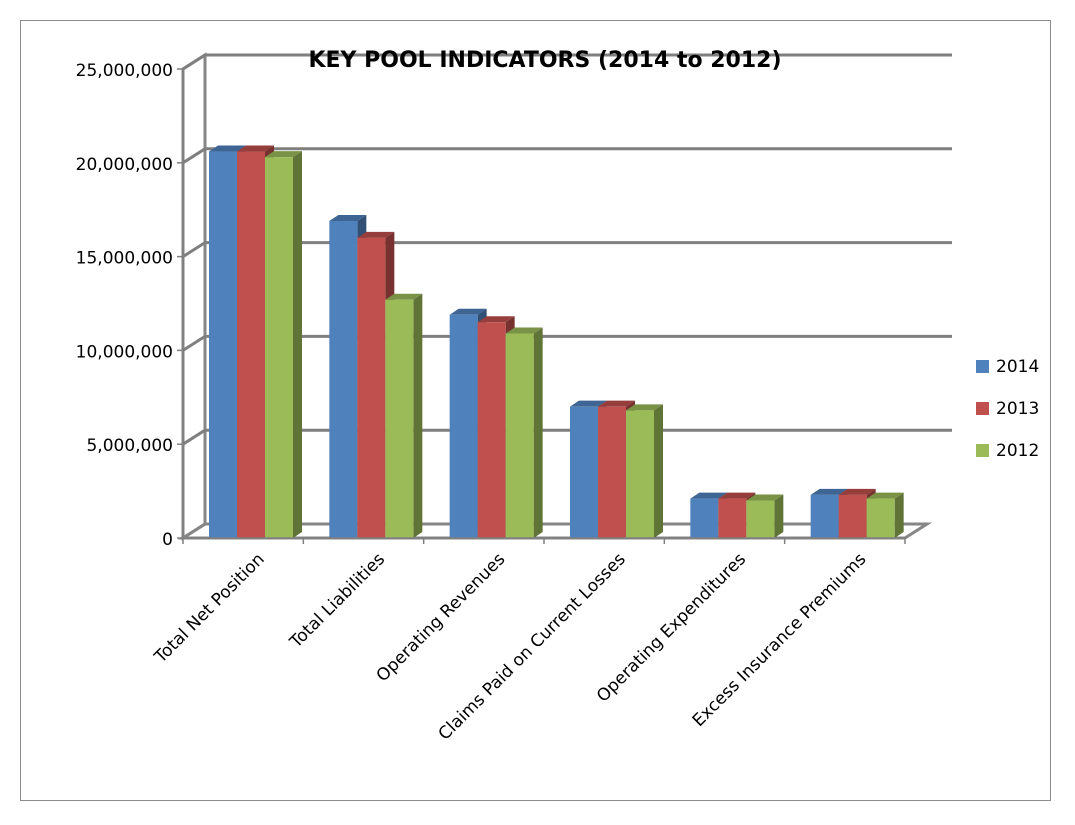 The width and height of the screenshot is (1075, 825). What do you see at coordinates (124, 259) in the screenshot?
I see `y-tick-label: 15,000,000` at bounding box center [124, 259].